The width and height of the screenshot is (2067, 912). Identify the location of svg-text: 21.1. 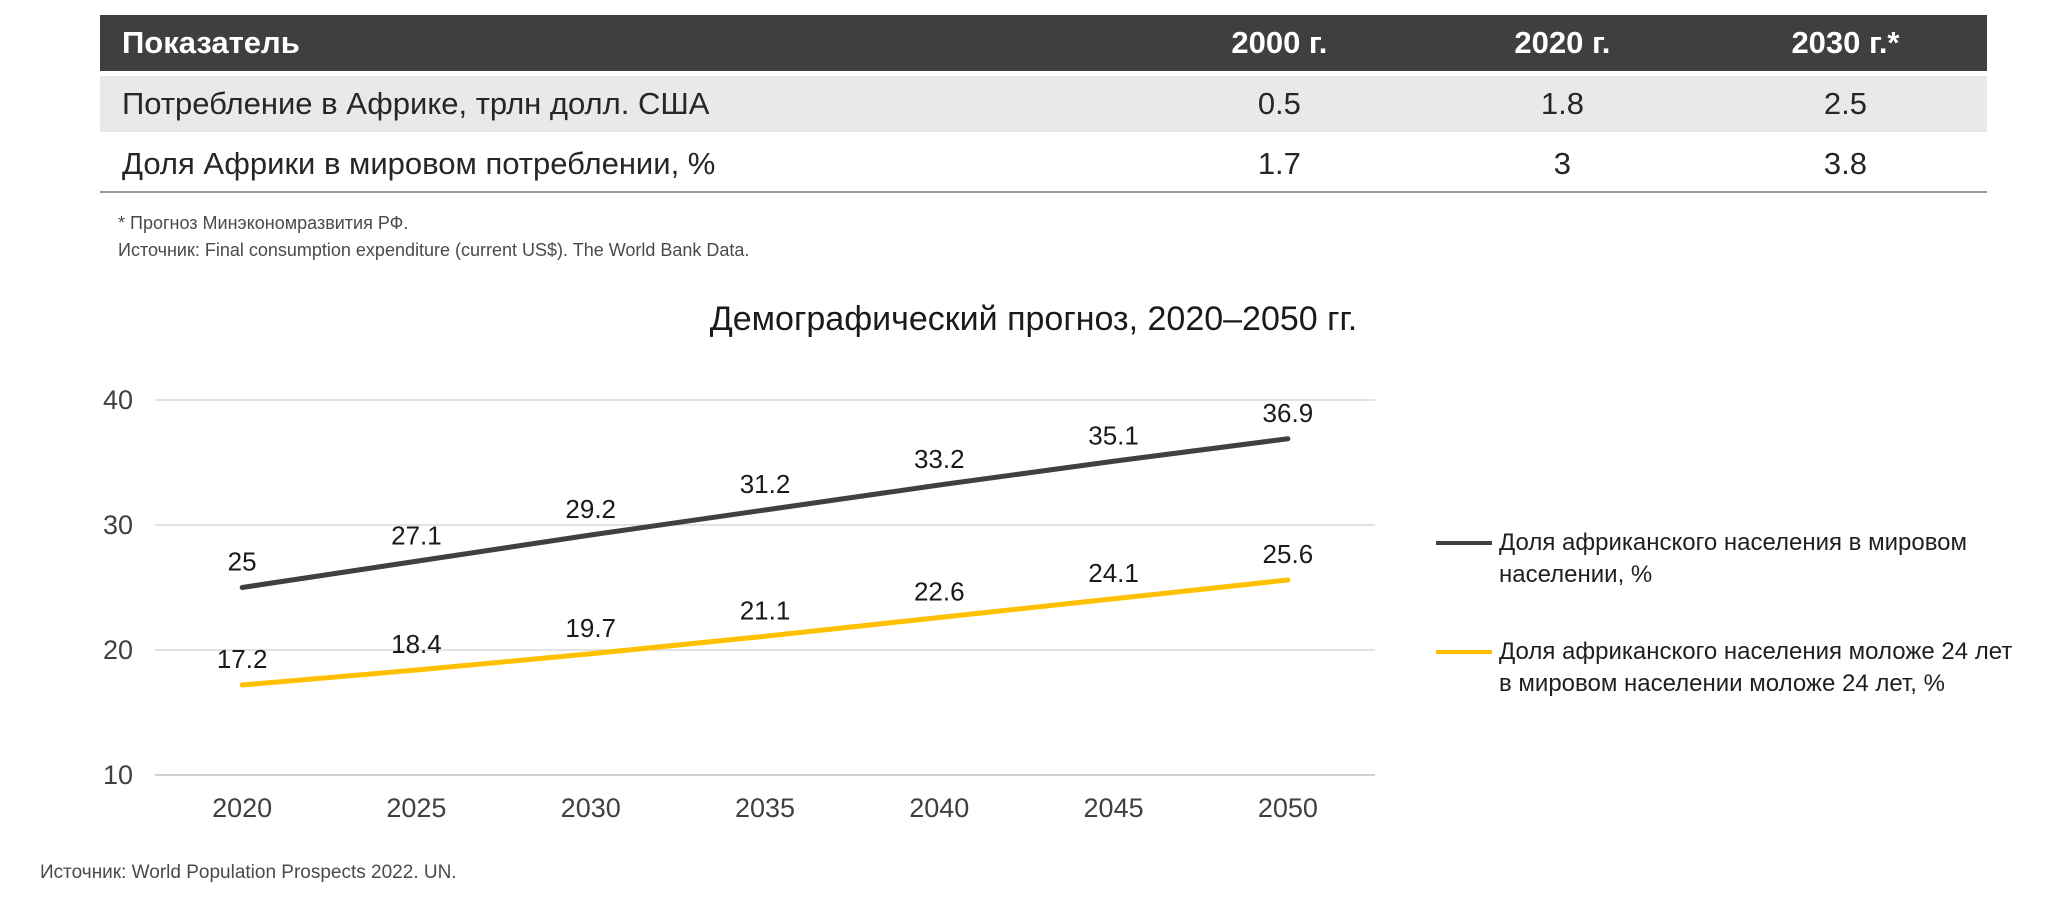
(765, 610).